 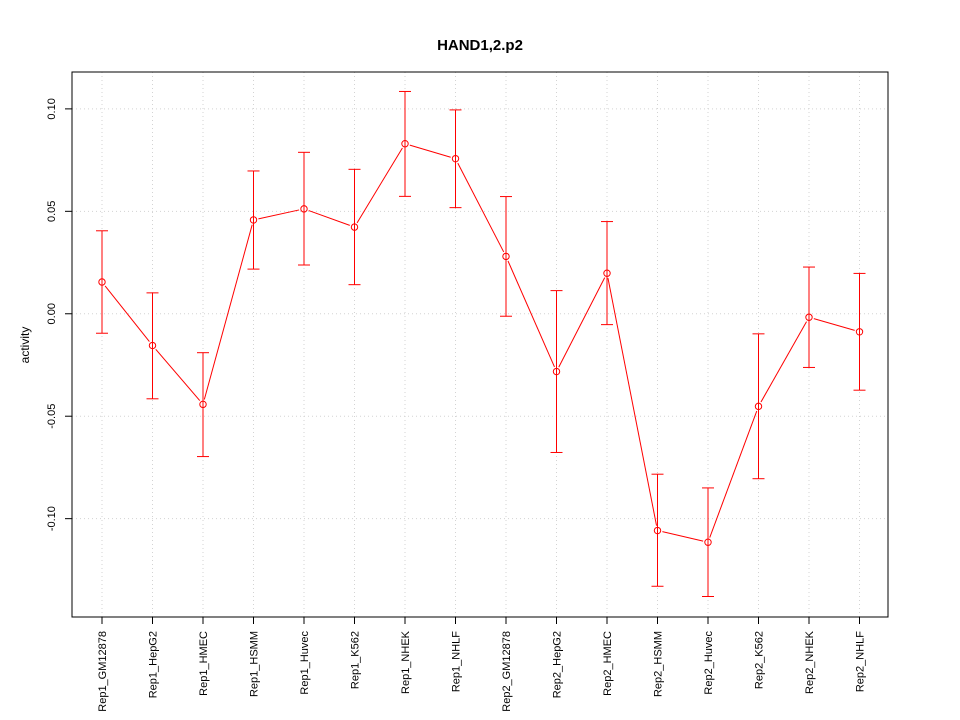 What do you see at coordinates (608, 663) in the screenshot?
I see `x-tick-label: Rep2_HMEC` at bounding box center [608, 663].